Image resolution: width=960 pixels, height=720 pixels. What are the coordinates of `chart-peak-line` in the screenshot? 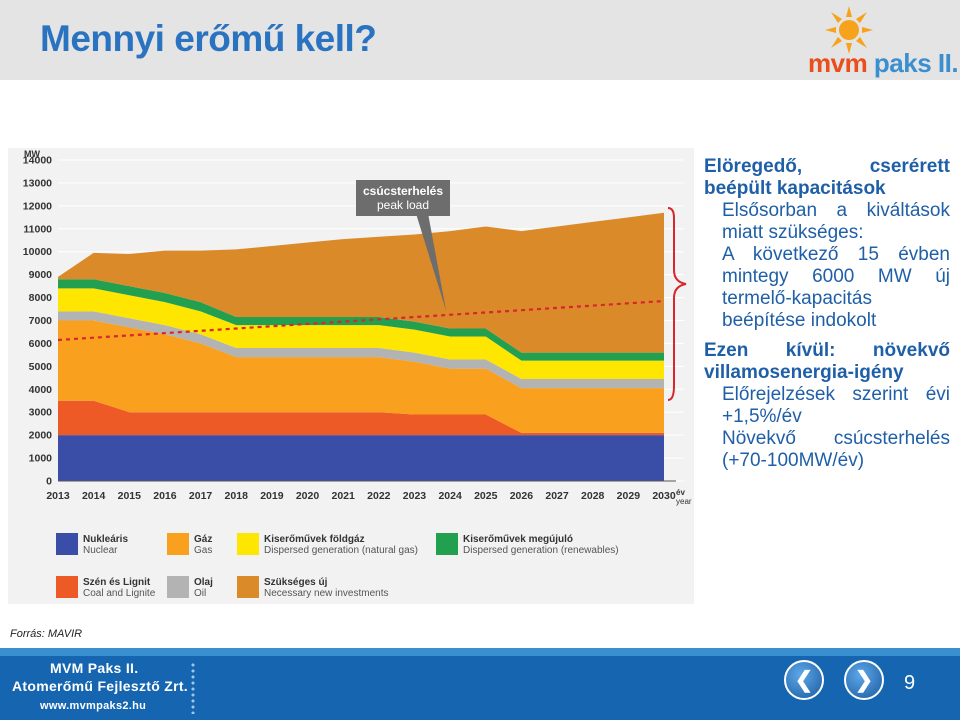 It's located at (361, 320).